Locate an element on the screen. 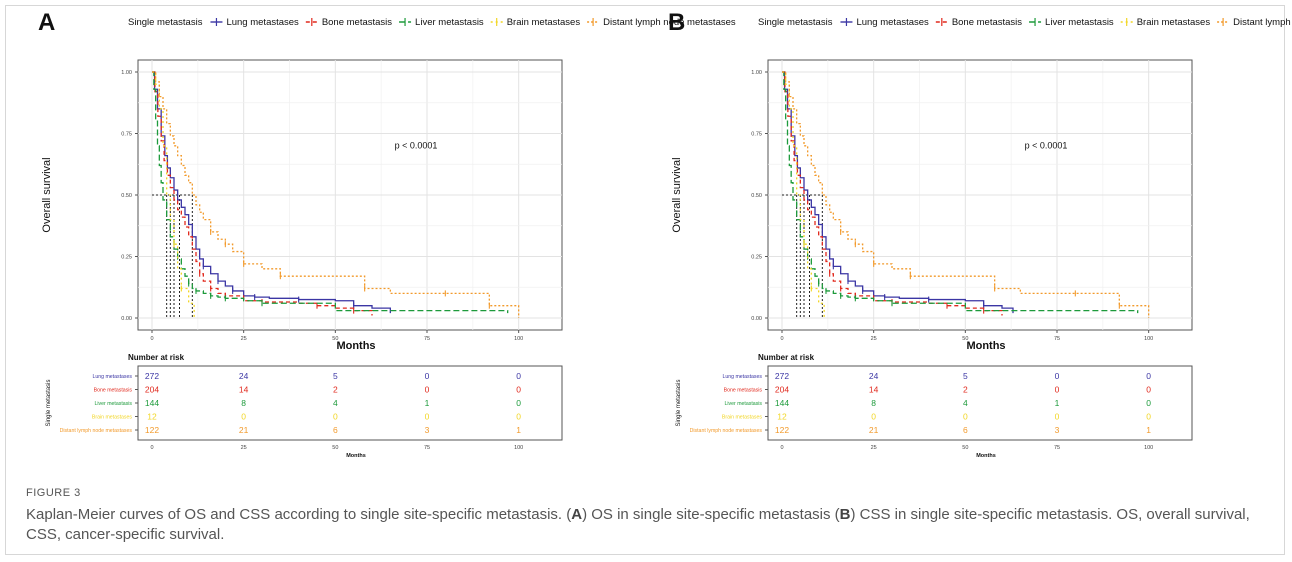  risk-value: 8 is located at coordinates (873, 403).